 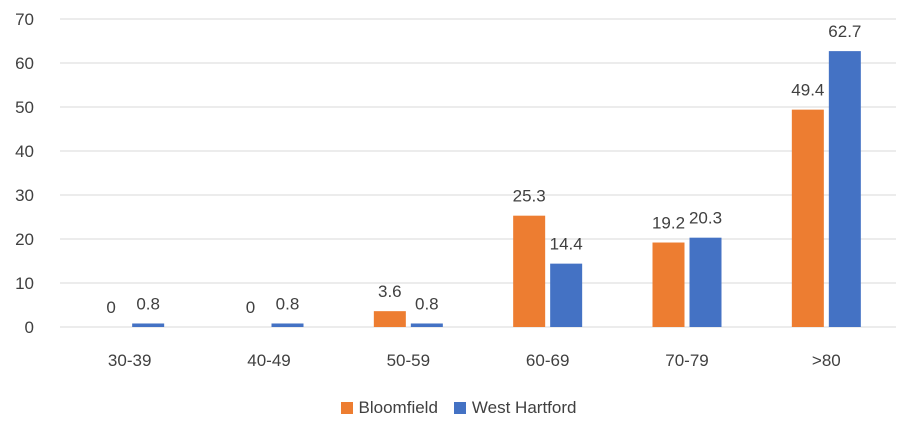 I want to click on legend-item-west-hartford: West Hartford, so click(x=515, y=408).